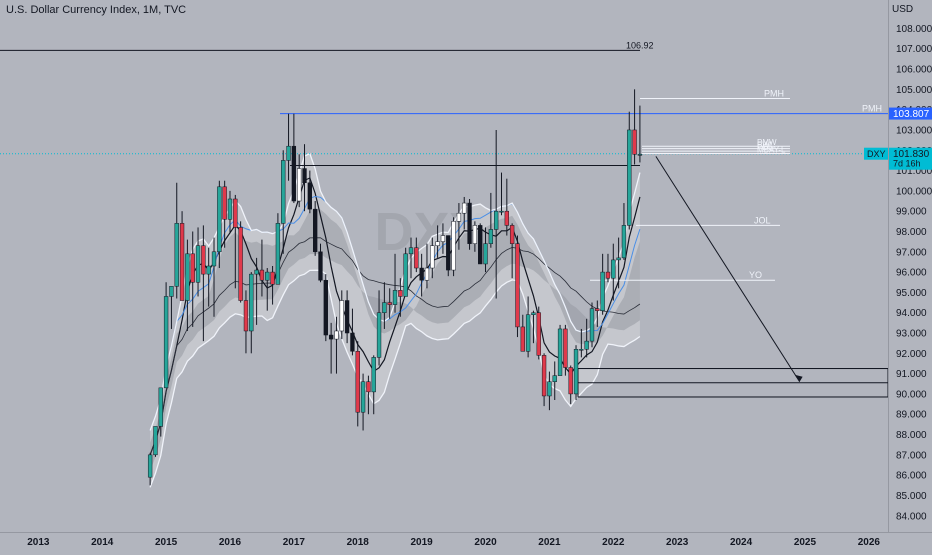 Image resolution: width=932 pixels, height=555 pixels. Describe the element at coordinates (741, 542) in the screenshot. I see `x-tick-label: 2024` at that location.